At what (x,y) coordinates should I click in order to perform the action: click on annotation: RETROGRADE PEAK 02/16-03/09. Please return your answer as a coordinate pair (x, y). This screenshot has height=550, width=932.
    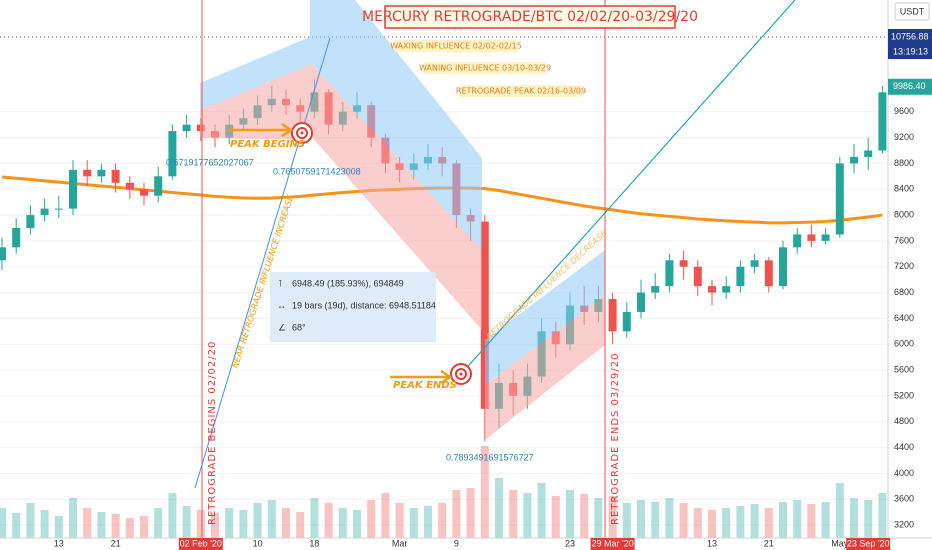
    Looking at the image, I should click on (521, 91).